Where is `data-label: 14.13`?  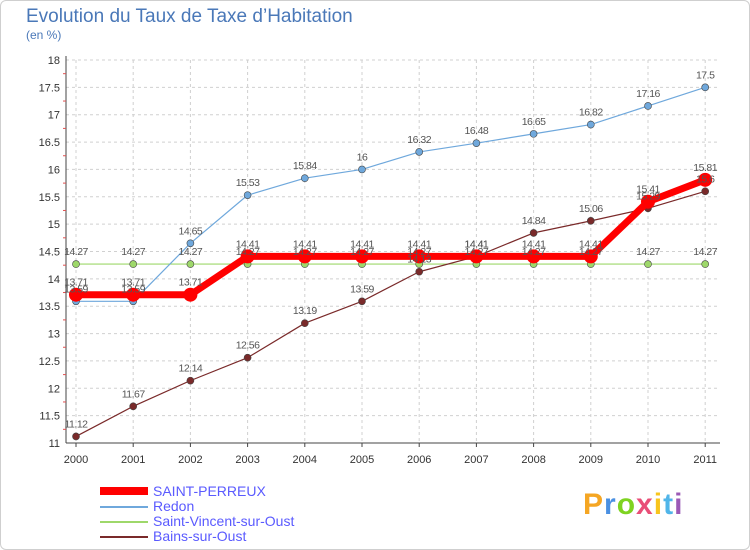
data-label: 14.13 is located at coordinates (419, 260).